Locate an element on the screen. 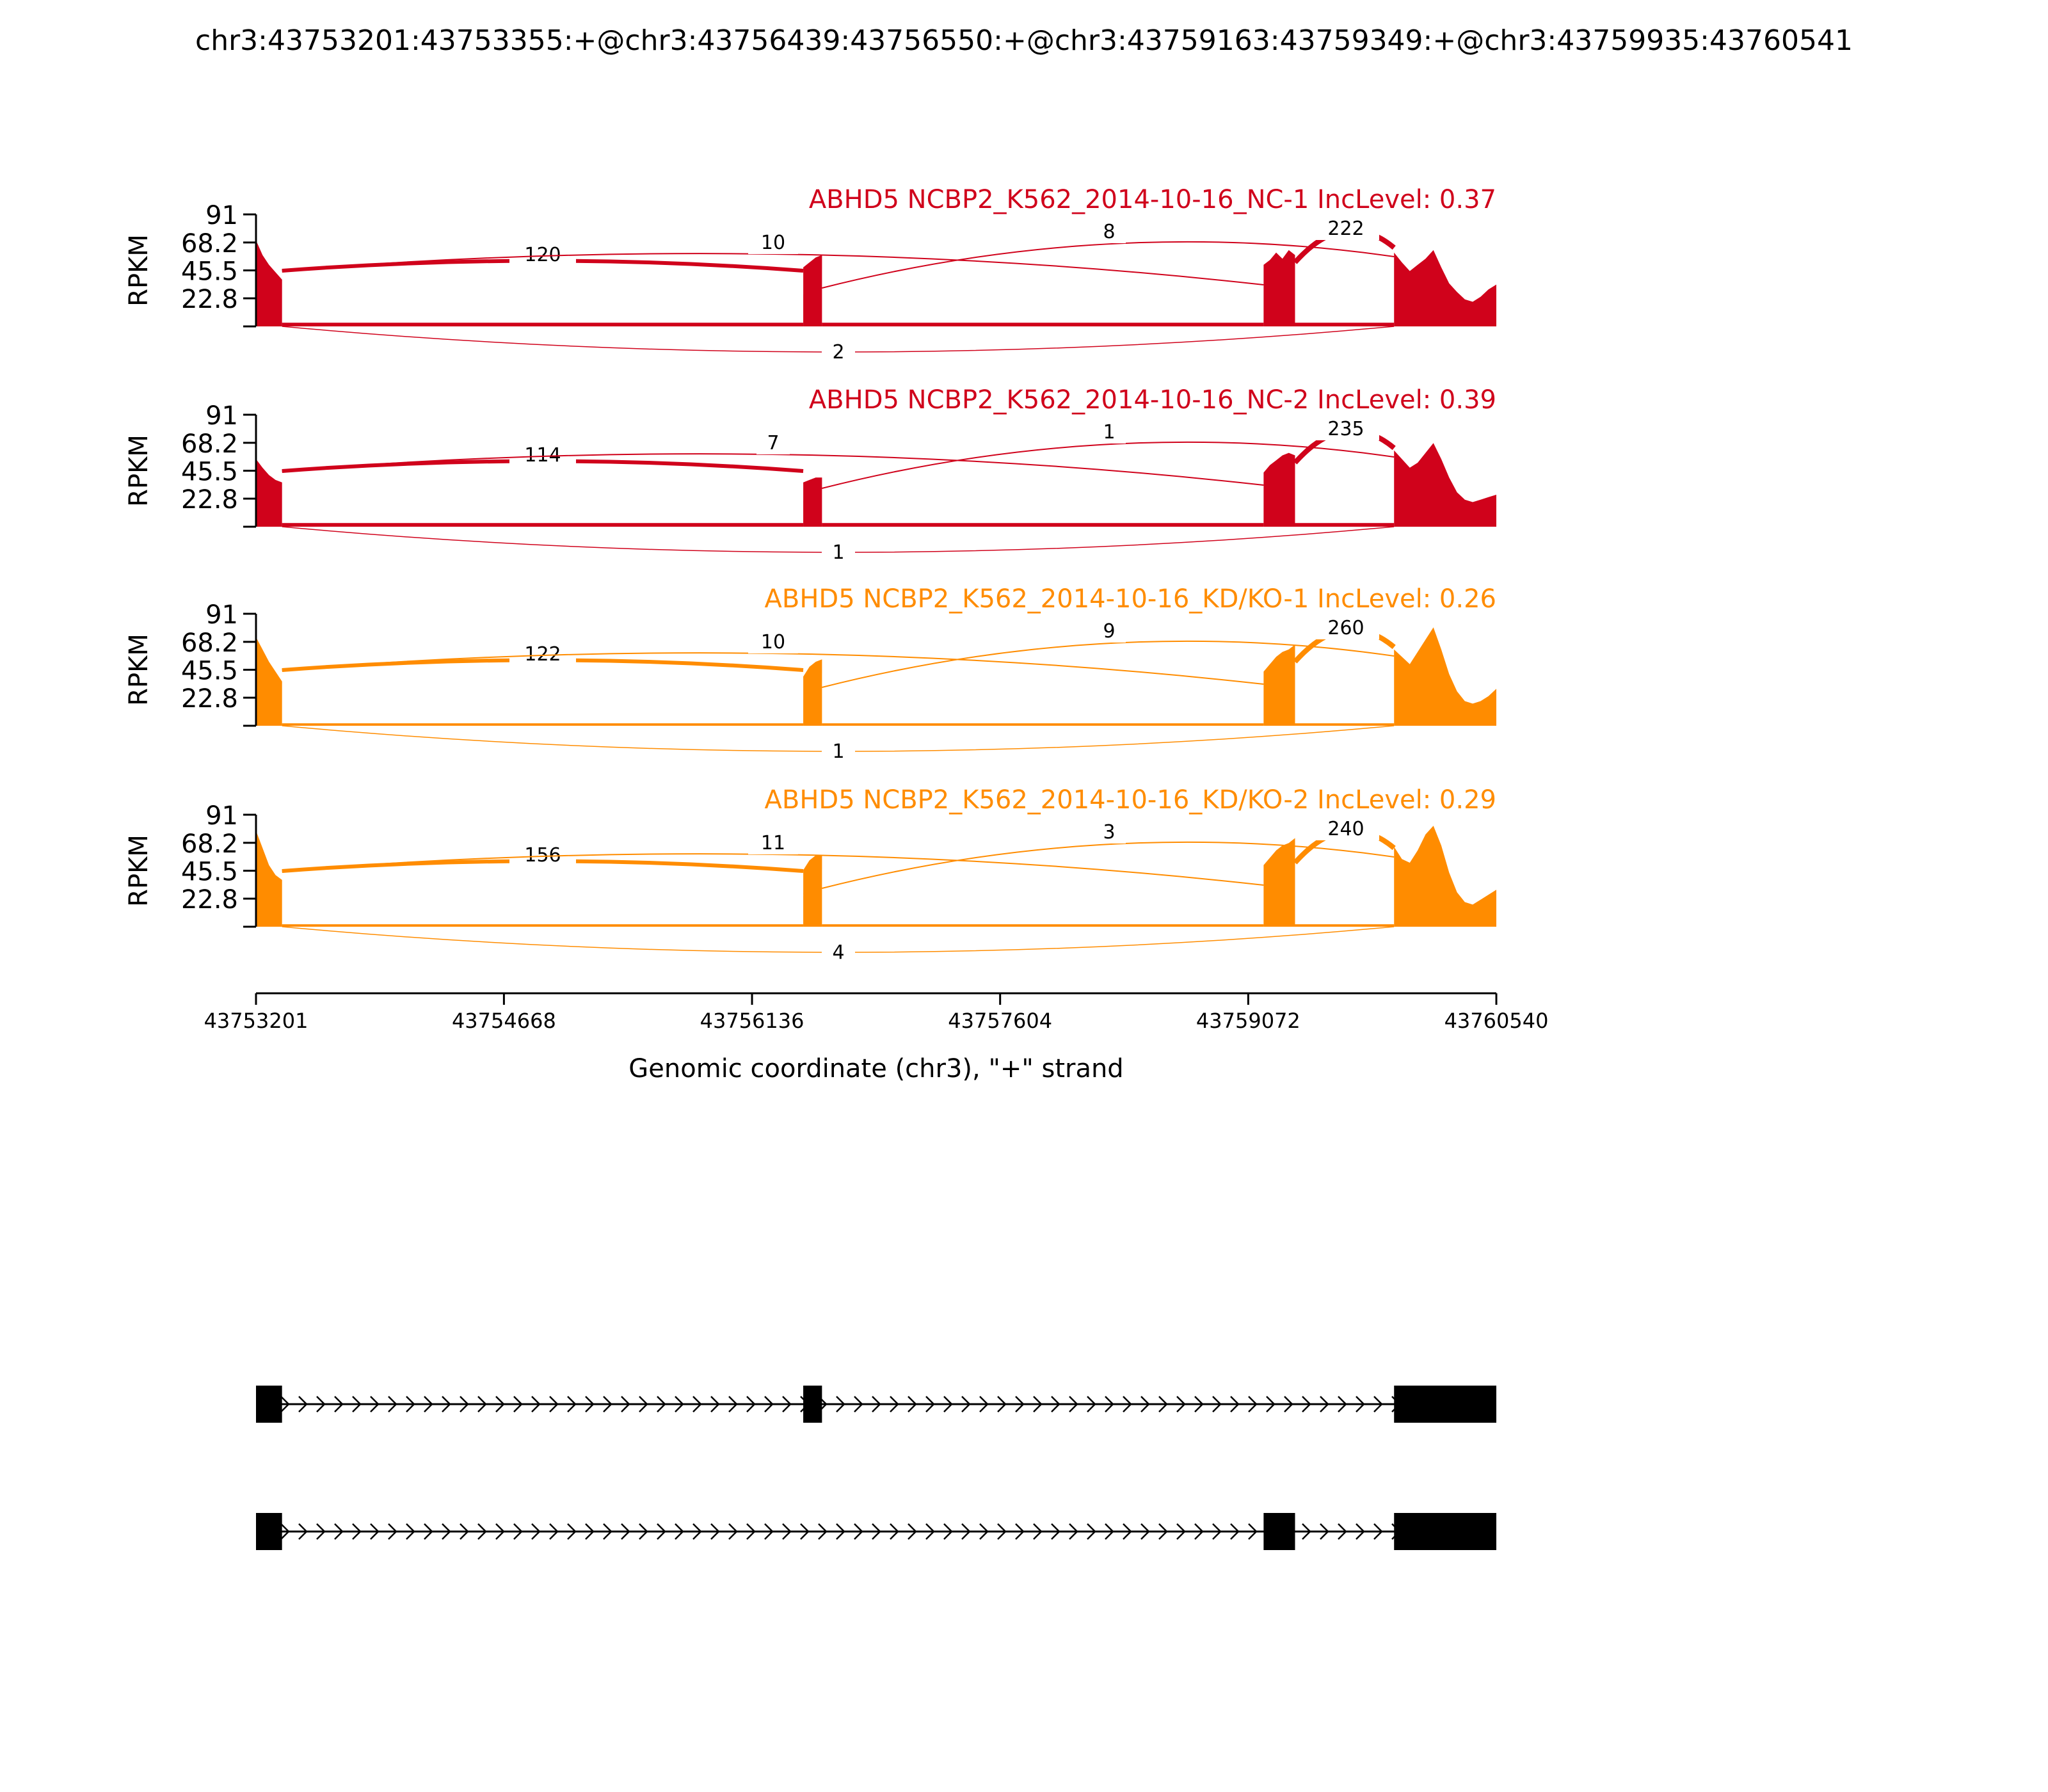 The width and height of the screenshot is (2048, 1792). junction-count: 8 is located at coordinates (1109, 232).